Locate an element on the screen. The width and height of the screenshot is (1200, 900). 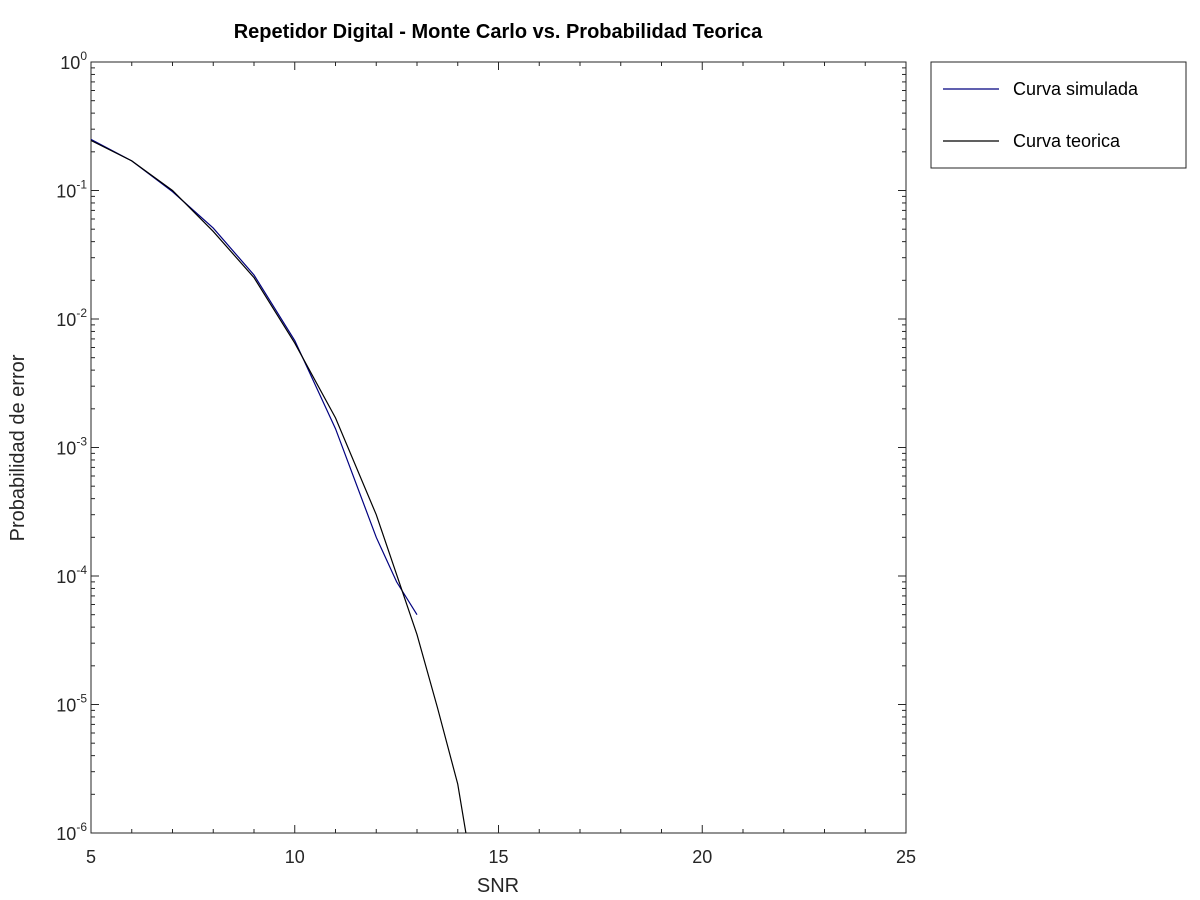
x-tick-label: 10 is located at coordinates (295, 857).